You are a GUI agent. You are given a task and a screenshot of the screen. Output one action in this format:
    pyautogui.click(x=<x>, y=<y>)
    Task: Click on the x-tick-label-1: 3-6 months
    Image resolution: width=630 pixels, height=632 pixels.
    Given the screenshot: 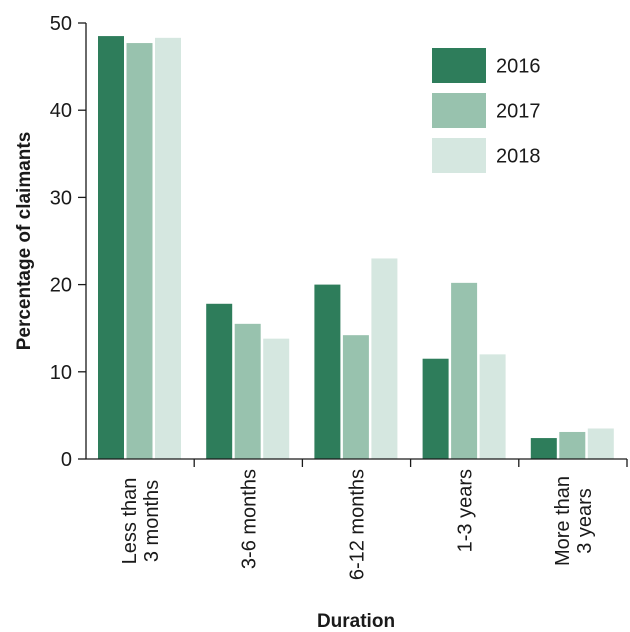 What is the action you would take?
    pyautogui.click(x=249, y=519)
    